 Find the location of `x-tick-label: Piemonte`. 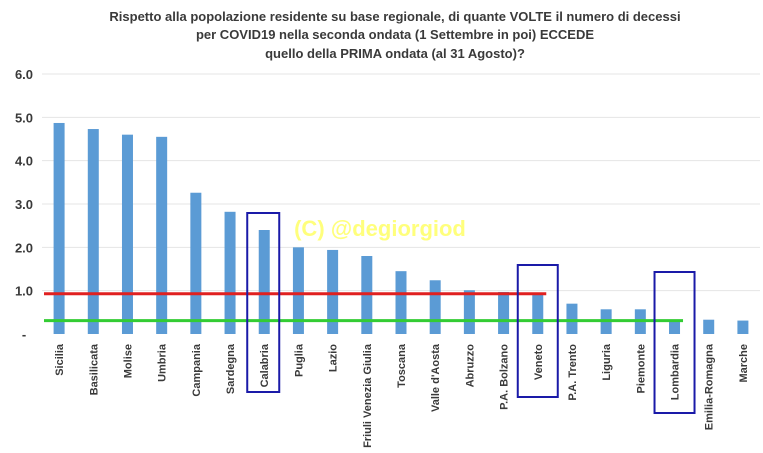

x-tick-label: Piemonte is located at coordinates (641, 369).